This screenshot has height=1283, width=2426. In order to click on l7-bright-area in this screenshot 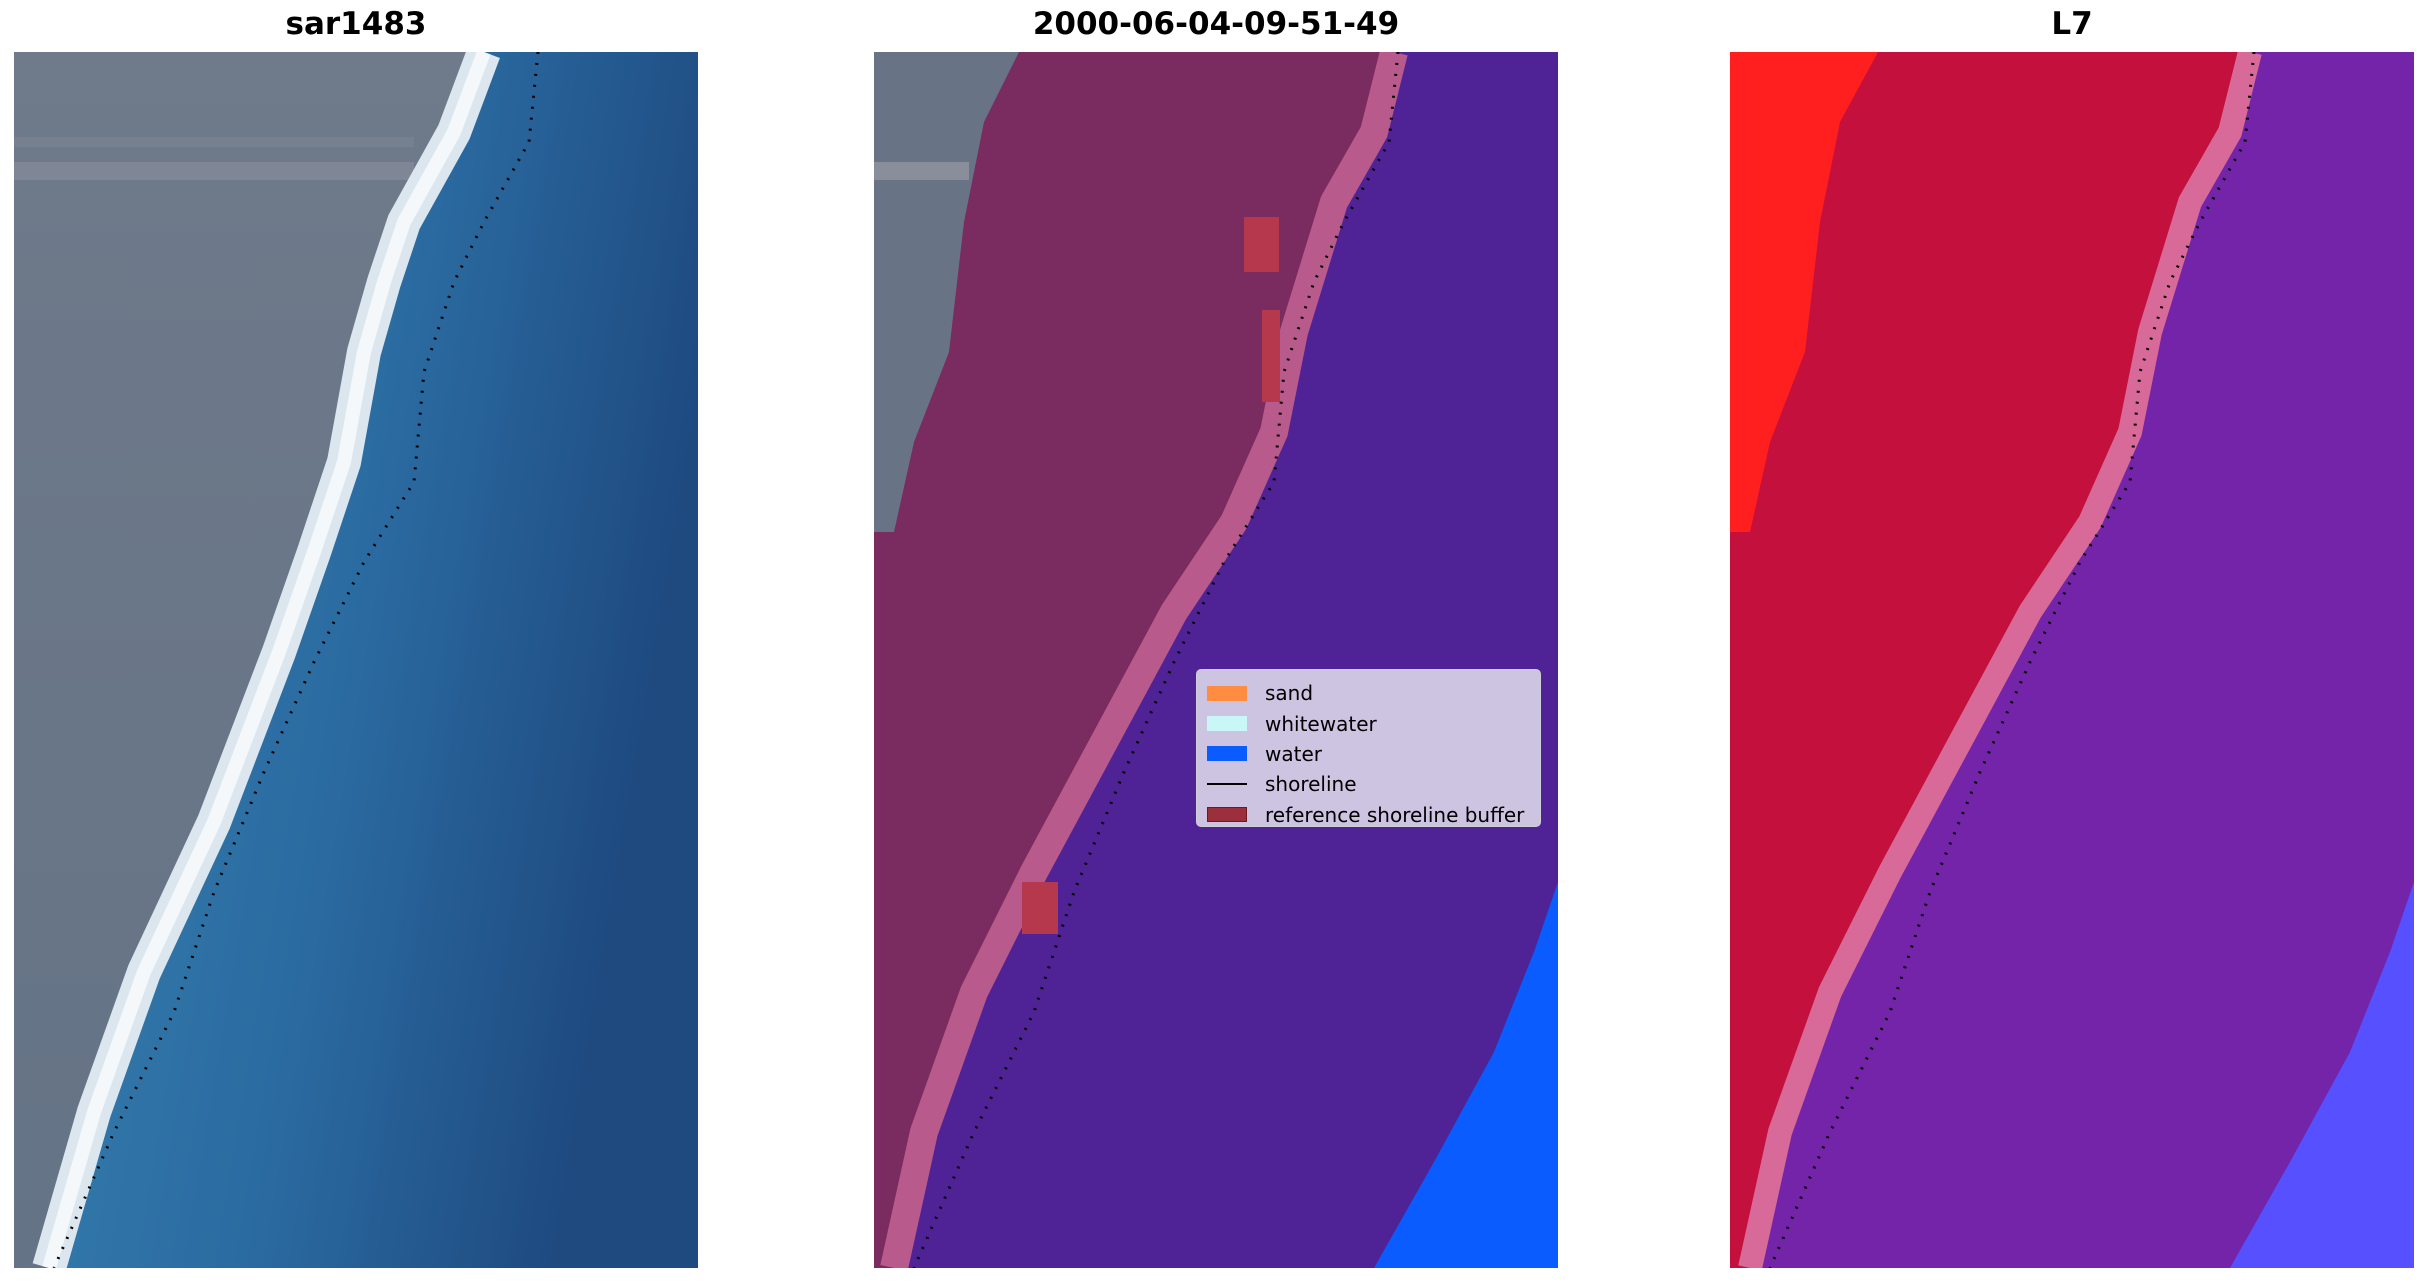, I will do `click(1804, 292)`.